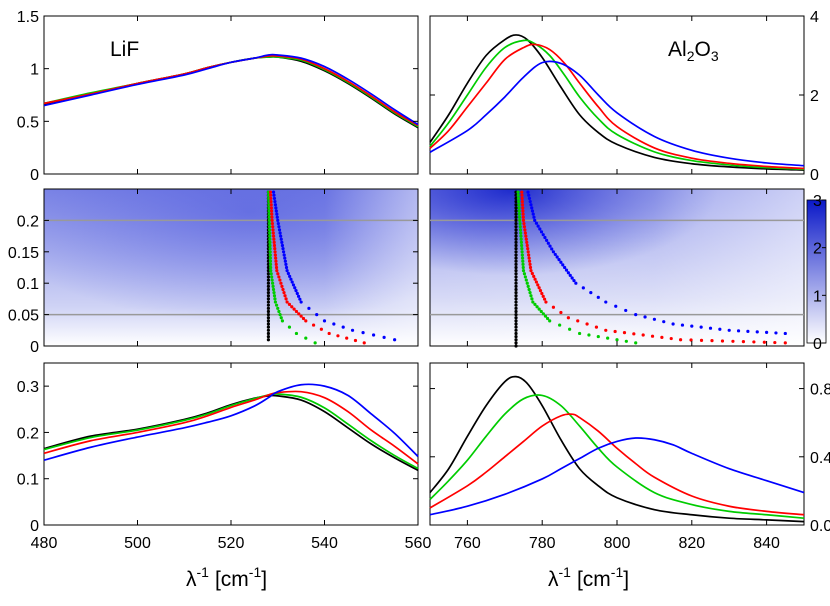 This screenshot has height=606, width=830. I want to click on heatmap-fade, so click(231, 267).